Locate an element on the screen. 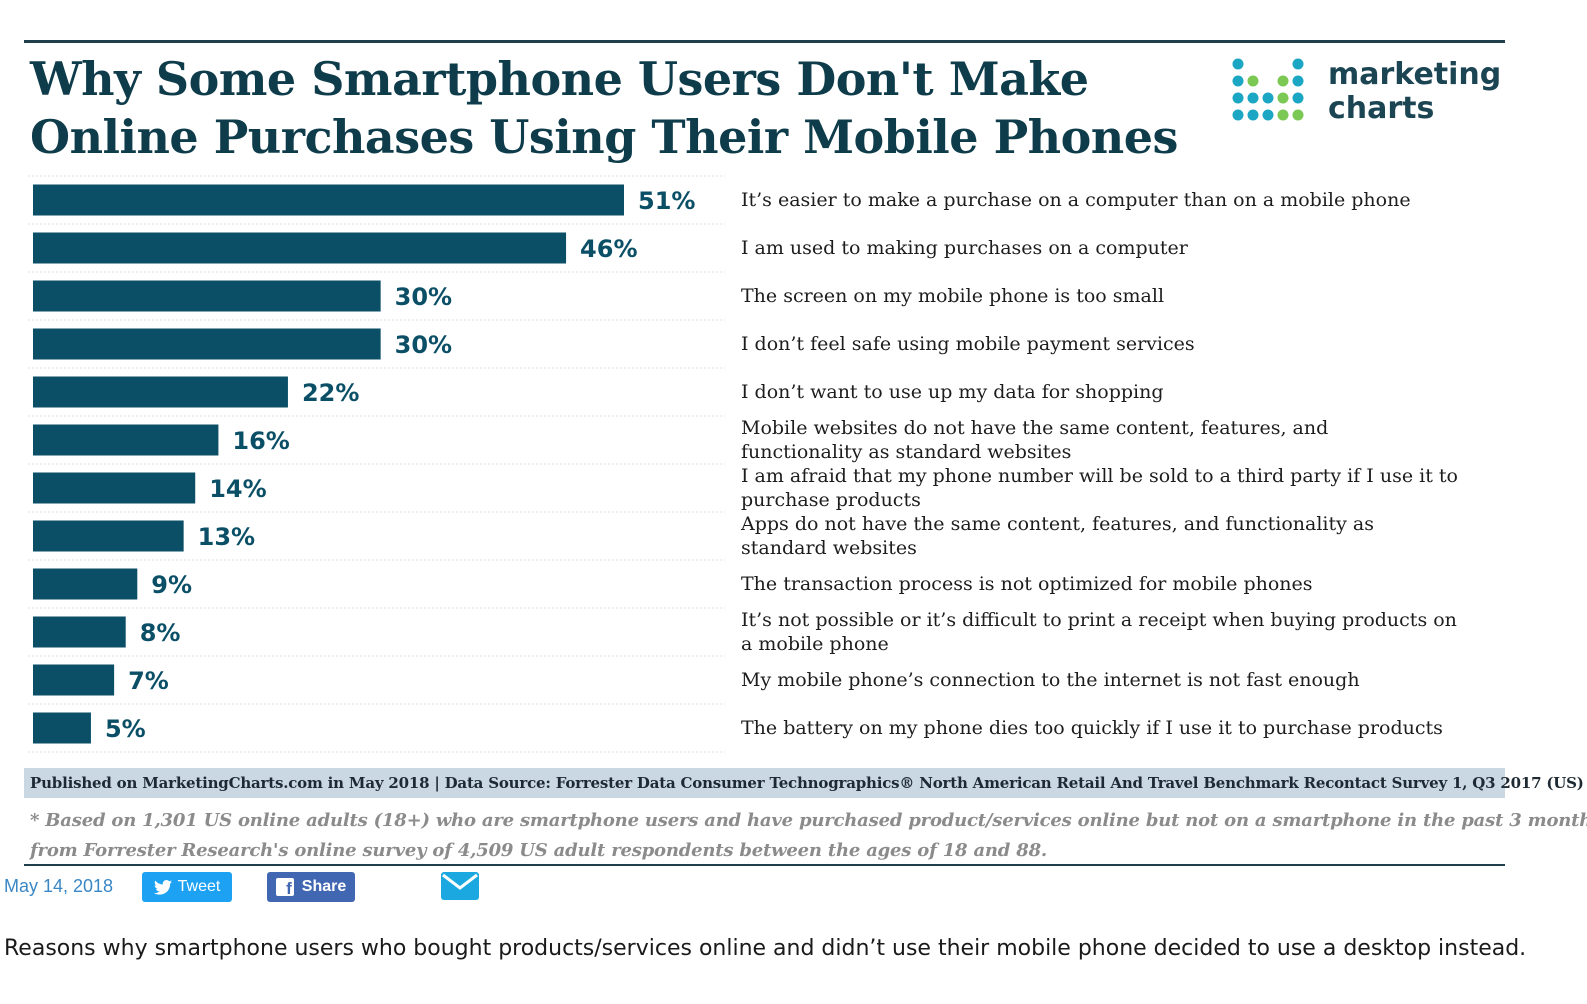  value-label: 13% is located at coordinates (226, 537).